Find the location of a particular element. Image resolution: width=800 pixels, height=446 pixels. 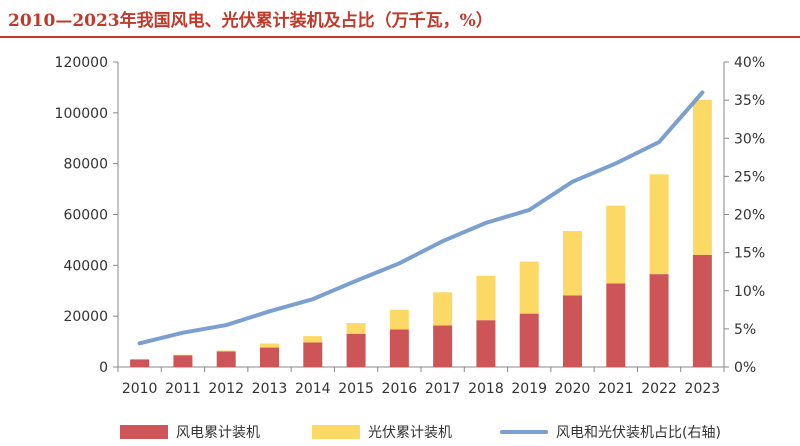

right-tick-label: 40% is located at coordinates (749, 63).